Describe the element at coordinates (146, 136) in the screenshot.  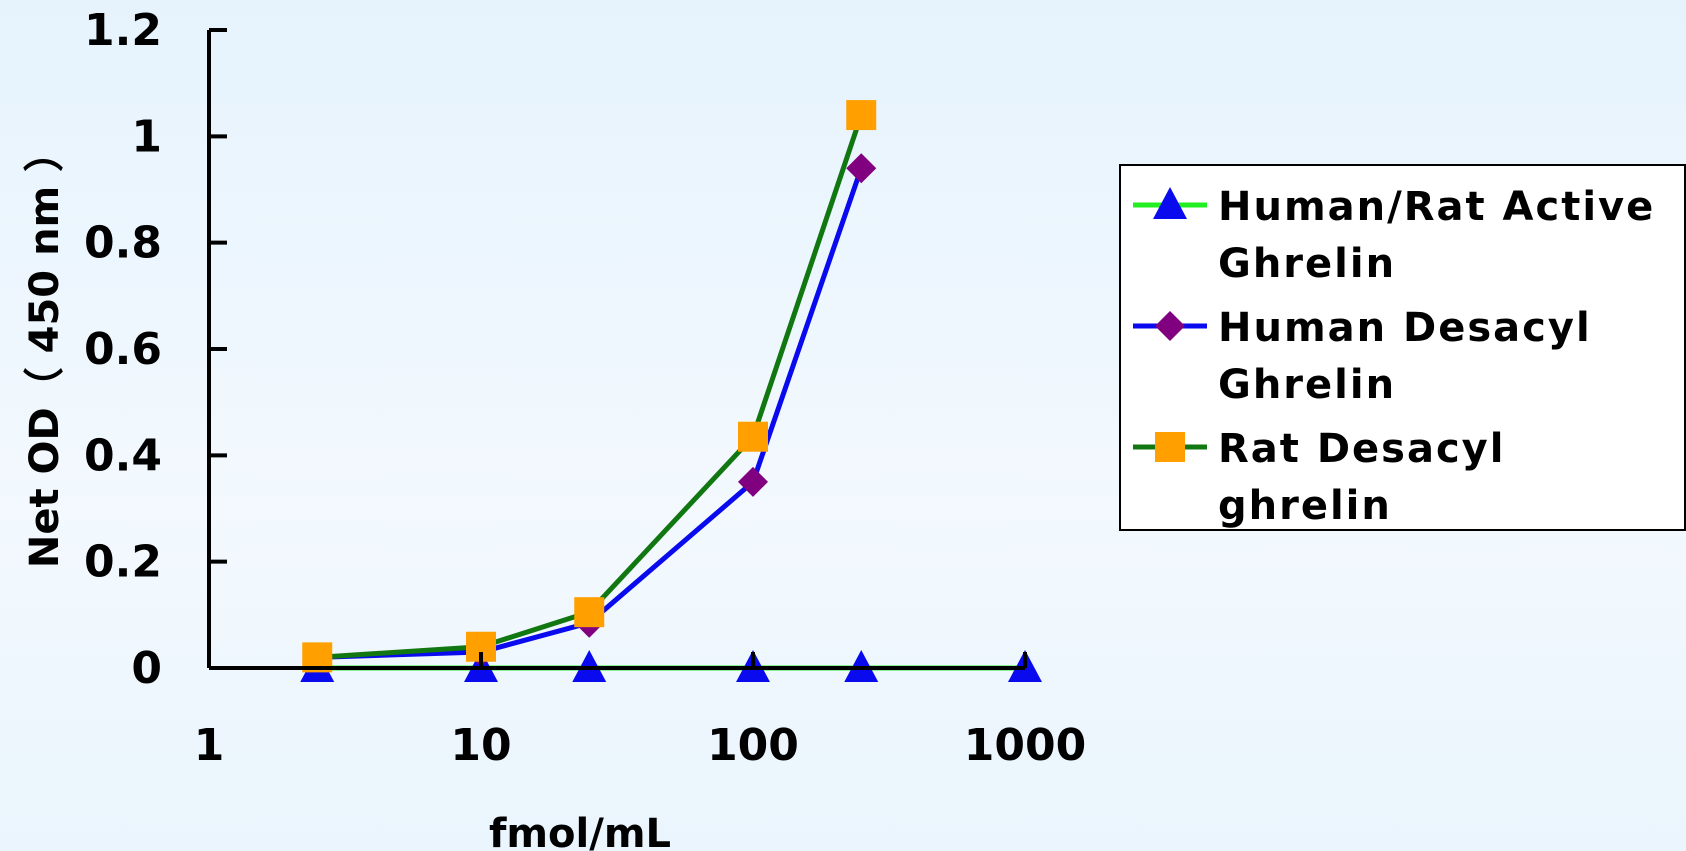
I see `y-tick-label: 1` at that location.